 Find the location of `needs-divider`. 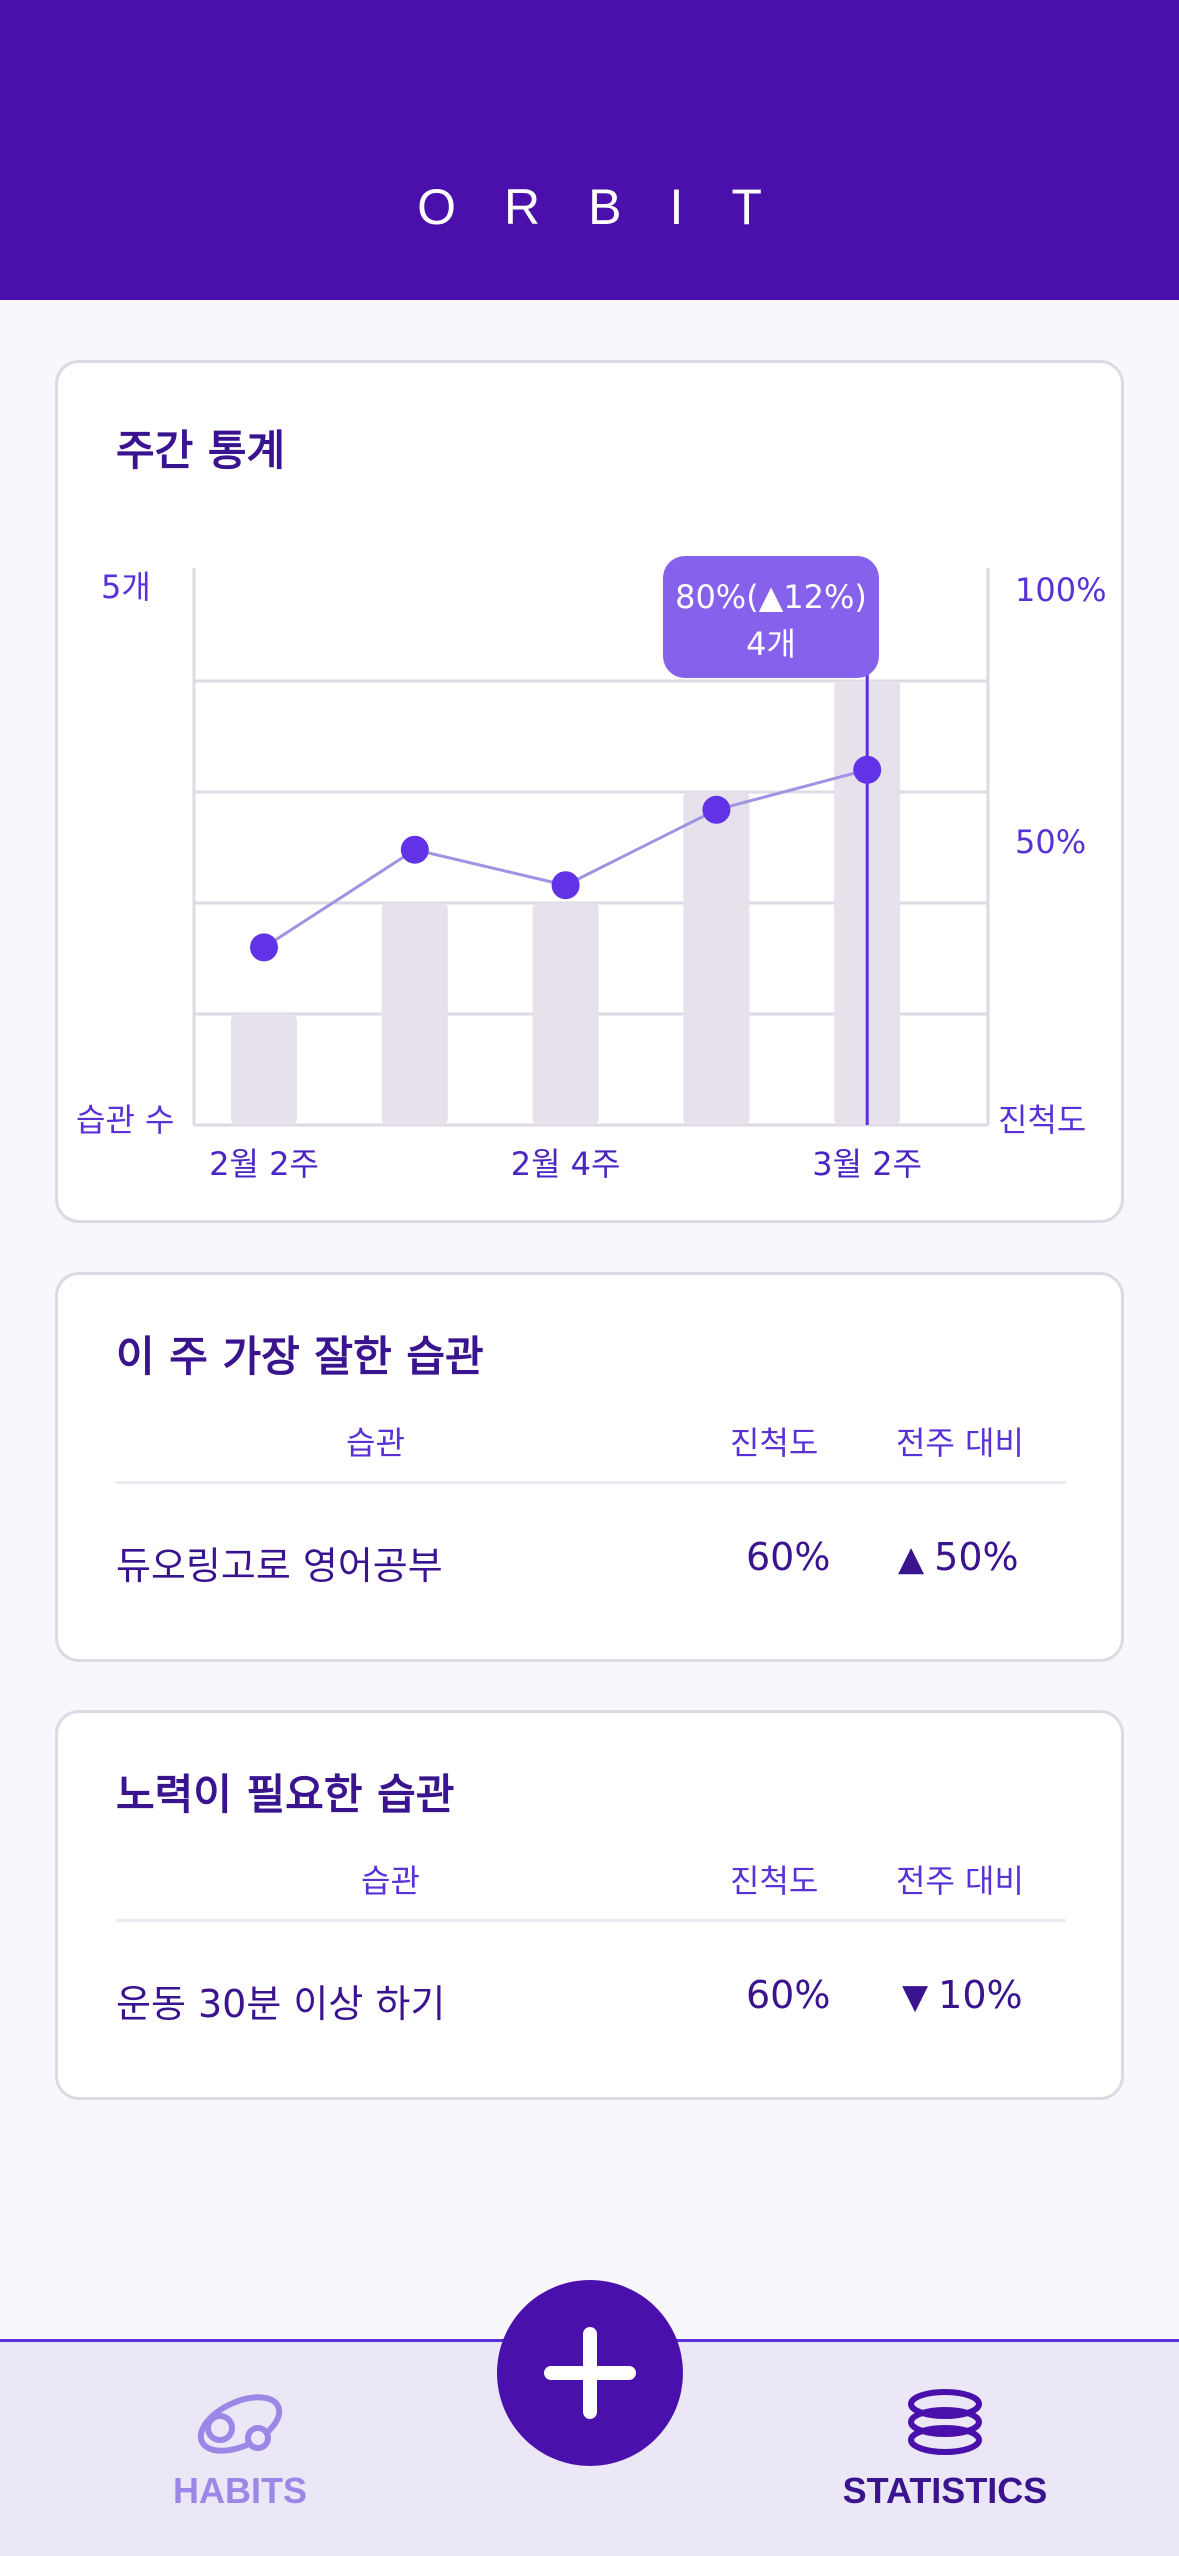

needs-divider is located at coordinates (591, 1920).